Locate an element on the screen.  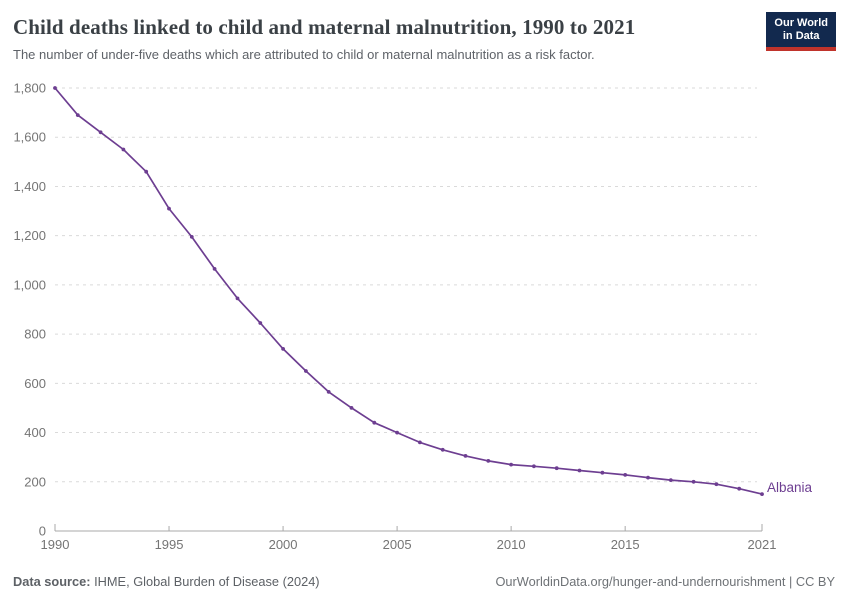
svg-text: 2010 is located at coordinates (511, 544).